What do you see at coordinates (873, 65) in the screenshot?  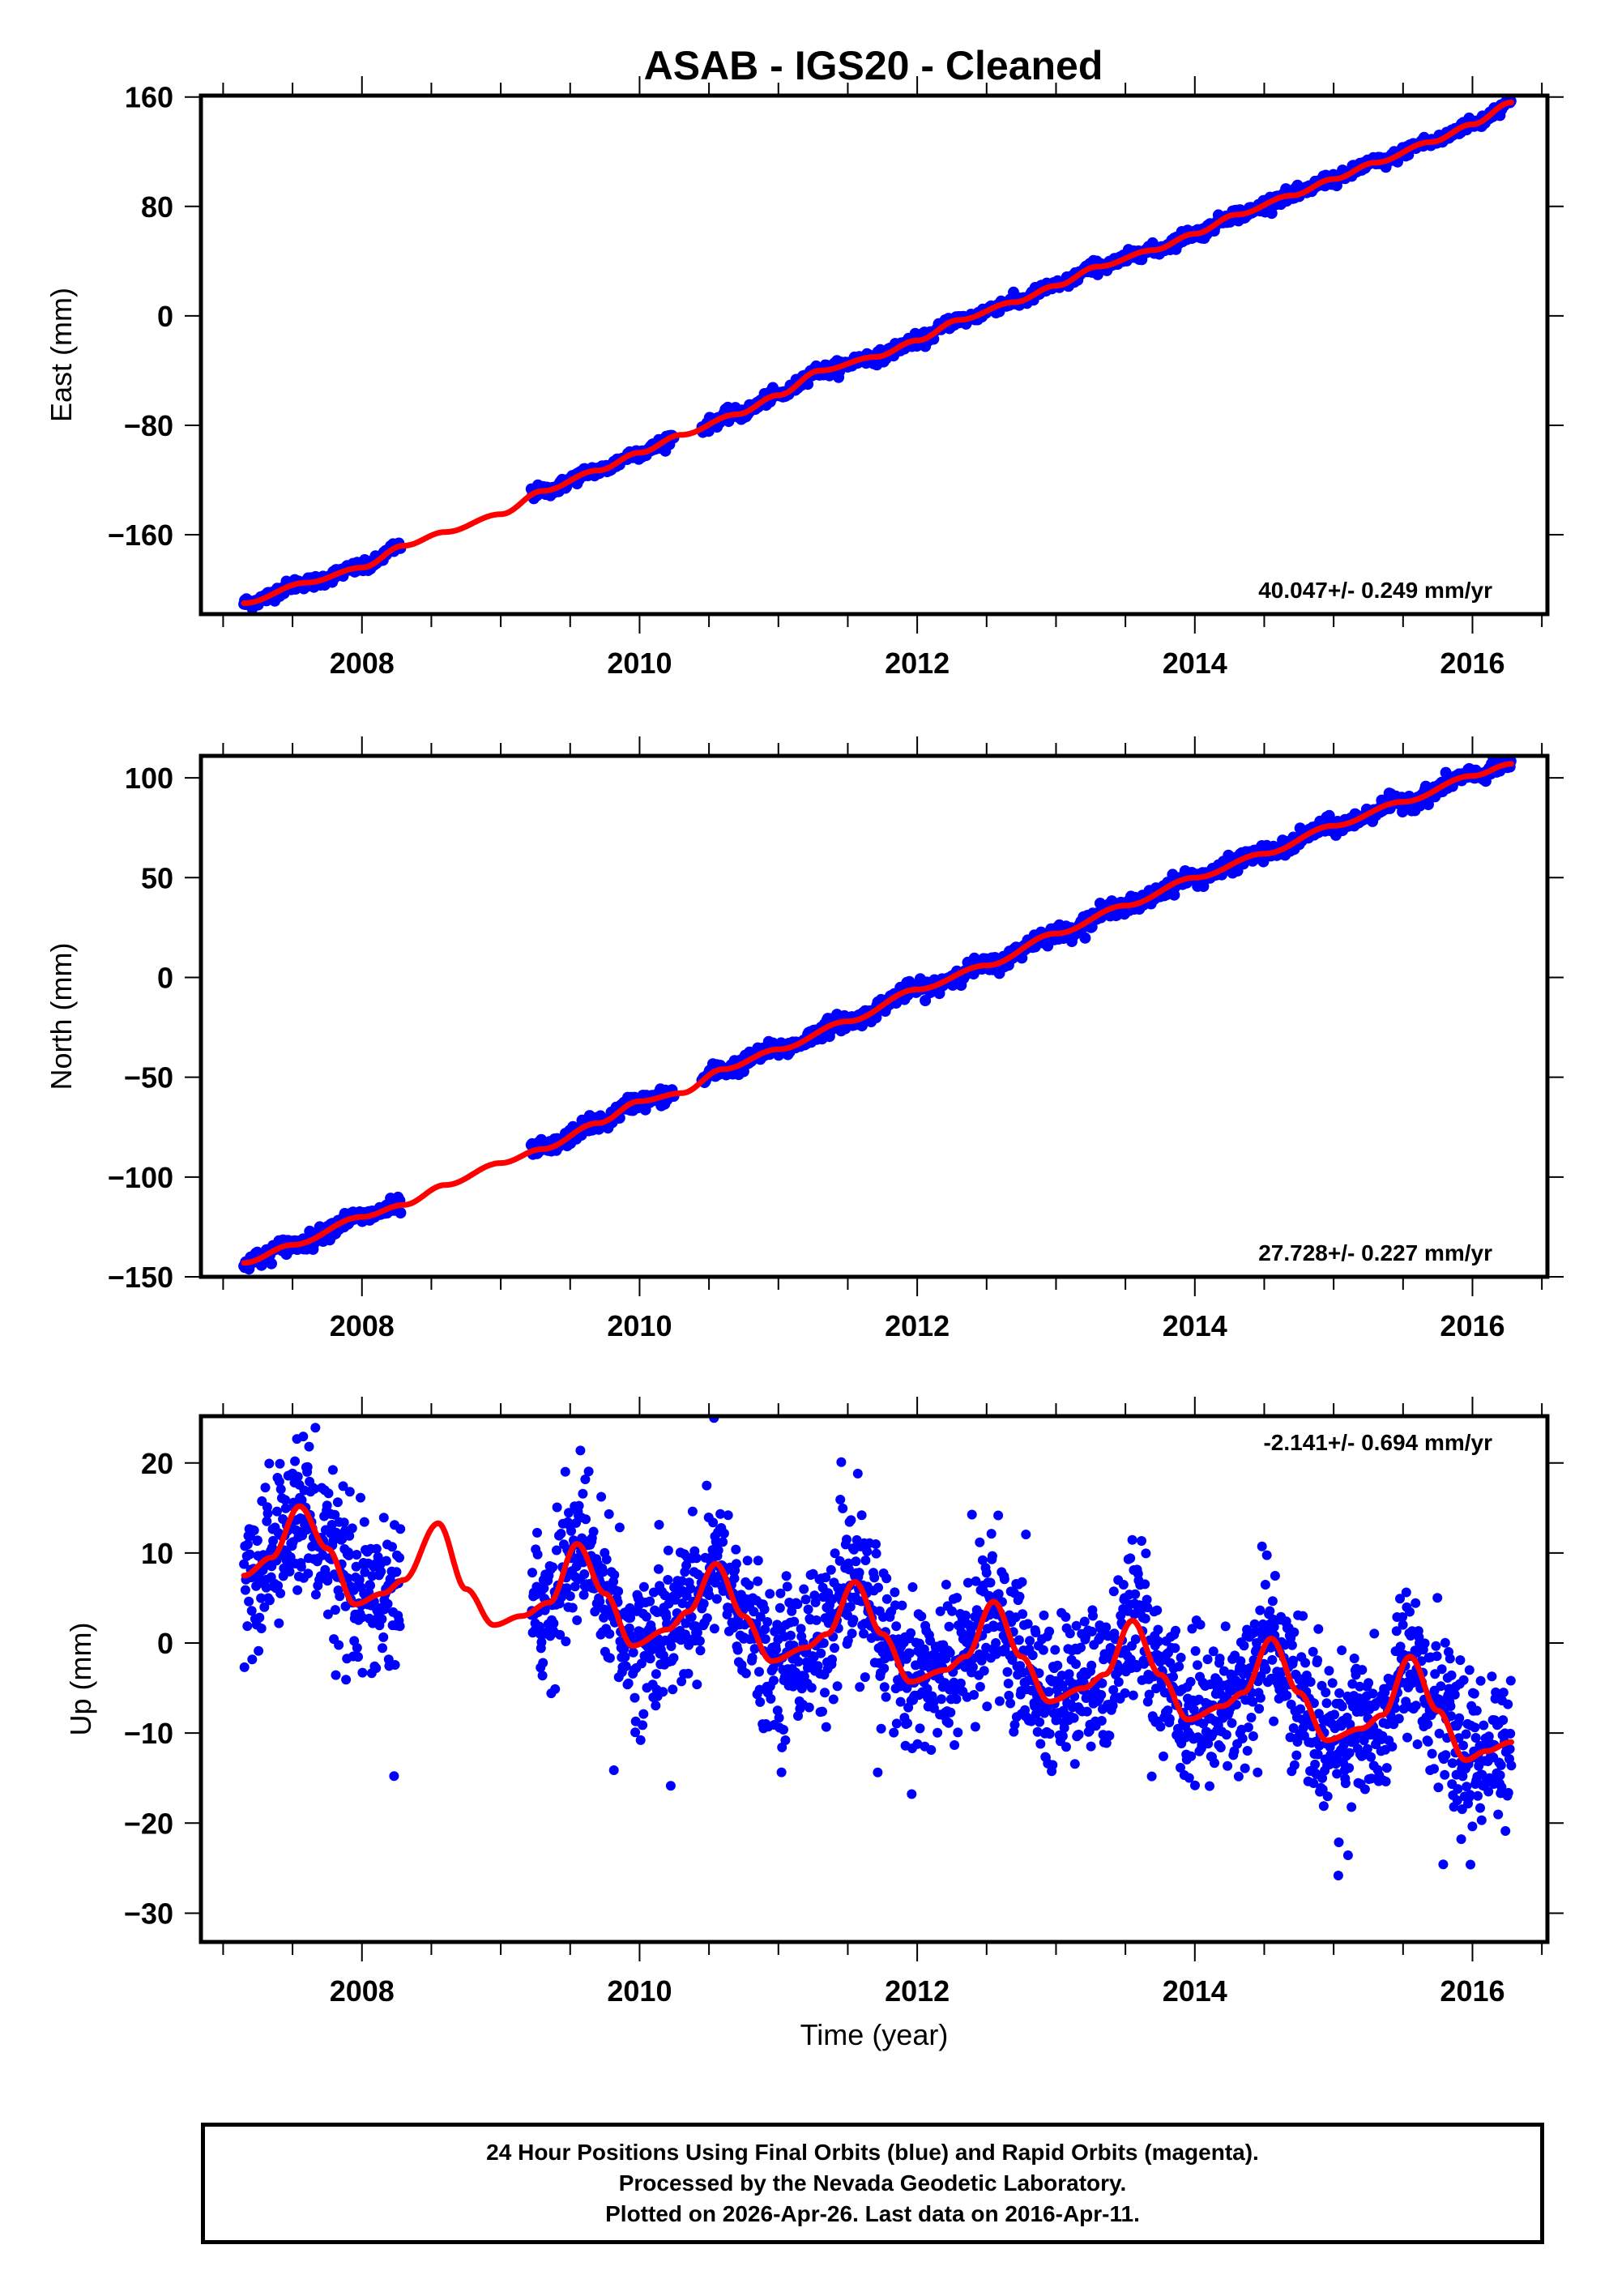 I see `figure-title: ASAB - IGS20 - Cleaned` at bounding box center [873, 65].